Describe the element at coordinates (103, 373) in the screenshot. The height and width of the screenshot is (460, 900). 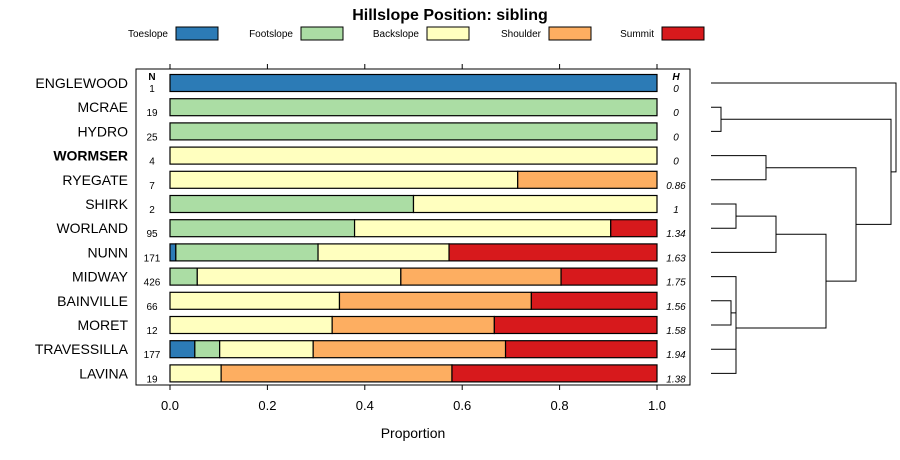
I see `row-label: LAVINA` at that location.